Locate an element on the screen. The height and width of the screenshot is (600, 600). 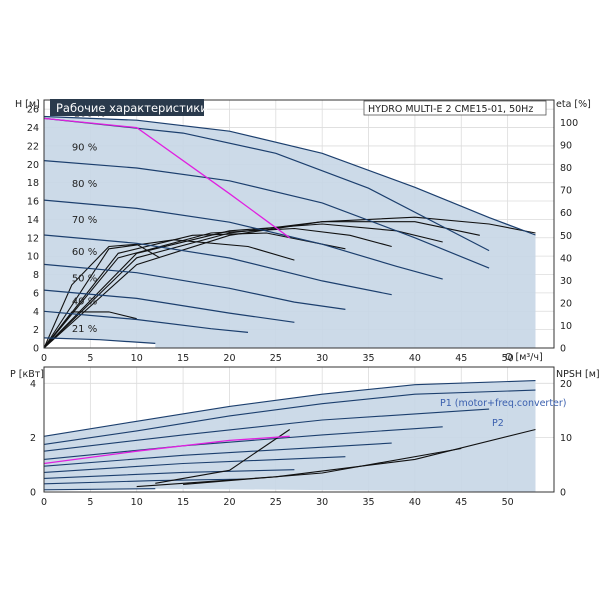
x-tick-label-lower: 10 is located at coordinates (137, 502).